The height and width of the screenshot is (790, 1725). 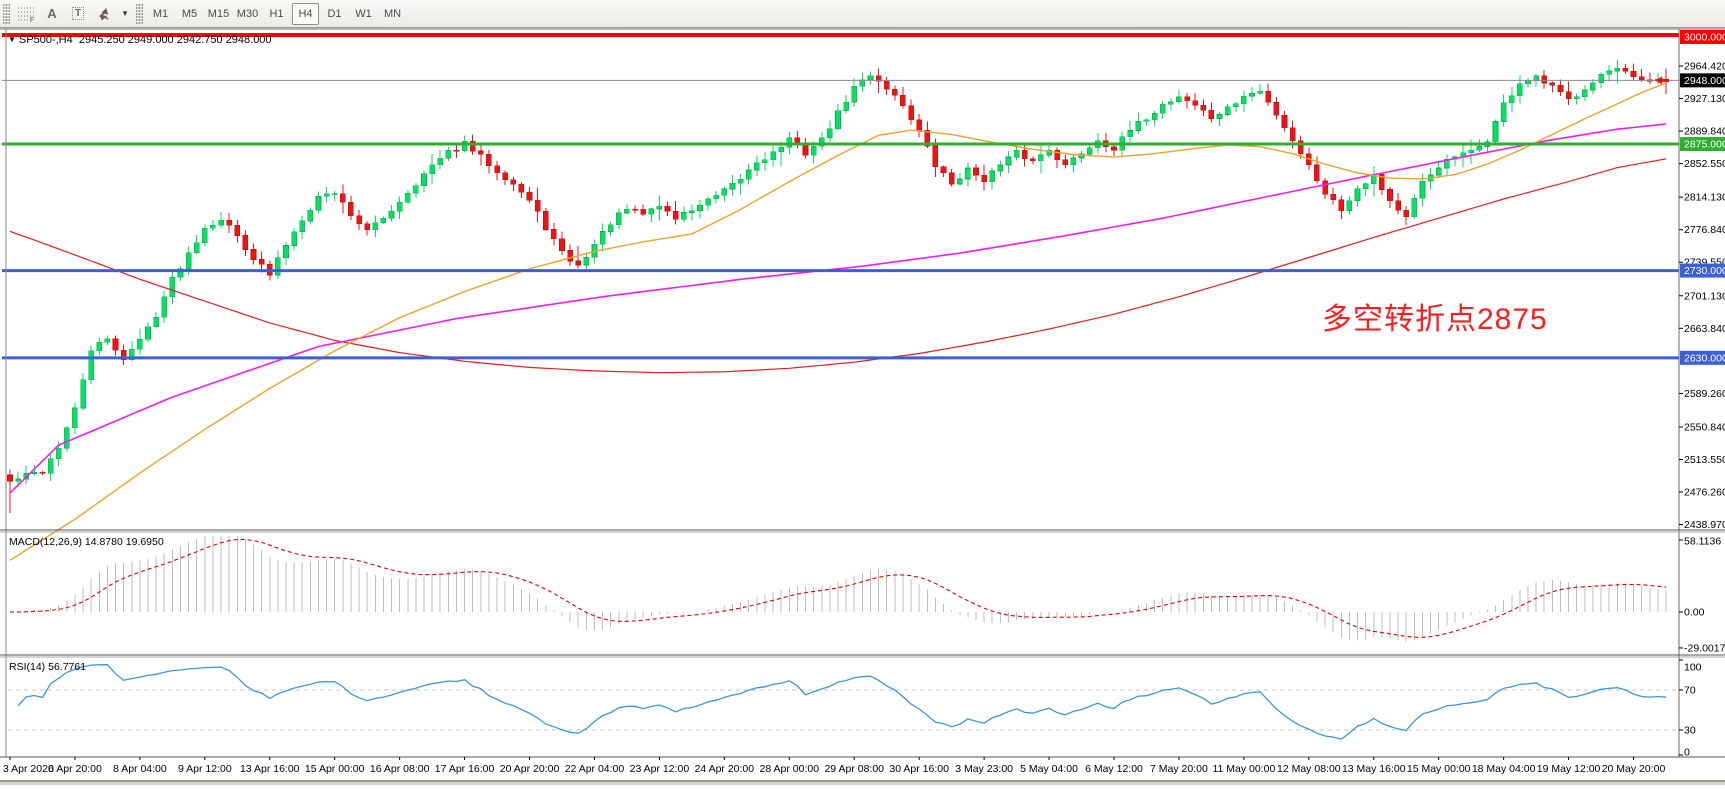 I want to click on timeframe-button-m1: M1, so click(x=160, y=13).